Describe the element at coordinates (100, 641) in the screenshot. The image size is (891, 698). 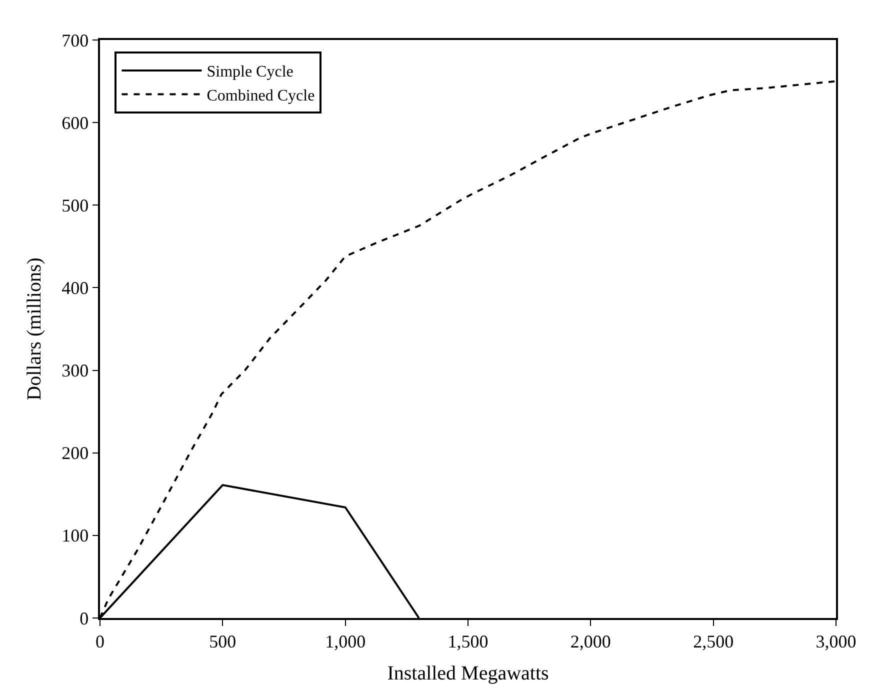
I see `x-tick-label: 0` at that location.